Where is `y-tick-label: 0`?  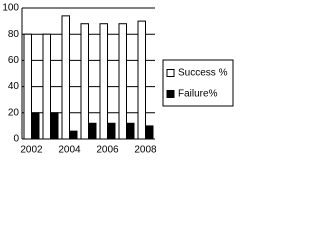
y-tick-label: 0 is located at coordinates (16, 139).